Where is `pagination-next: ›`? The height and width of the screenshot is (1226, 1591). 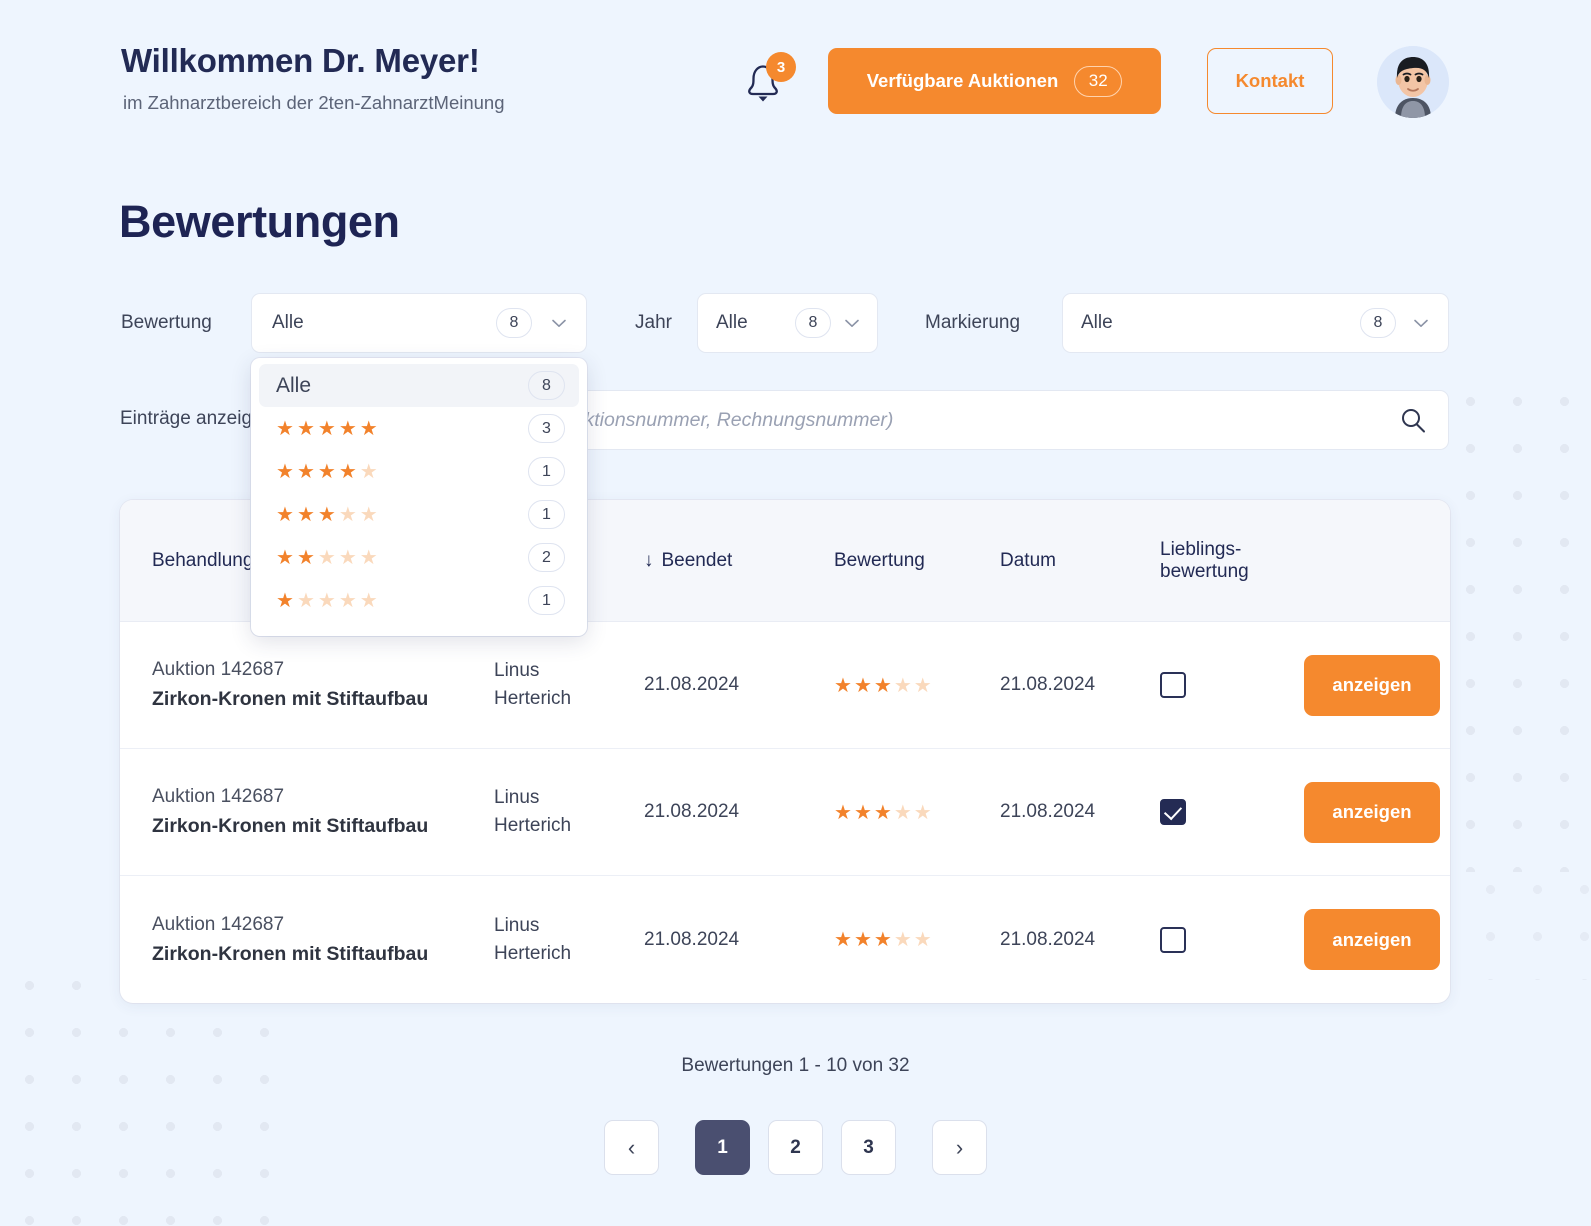
pagination-next: › is located at coordinates (959, 1147).